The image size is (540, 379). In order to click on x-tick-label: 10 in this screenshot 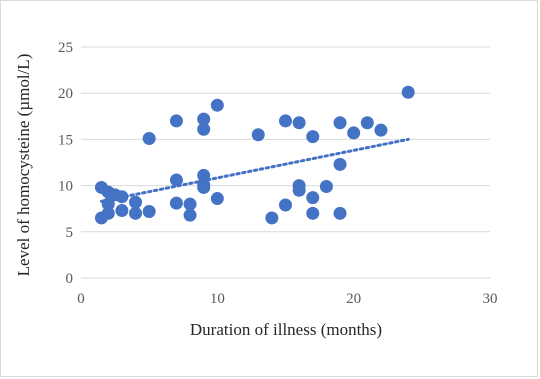, I will do `click(217, 299)`.